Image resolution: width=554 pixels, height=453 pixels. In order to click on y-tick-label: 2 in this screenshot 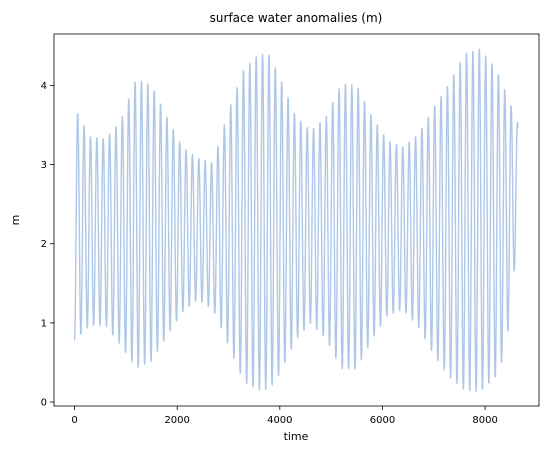, I will do `click(44, 244)`.